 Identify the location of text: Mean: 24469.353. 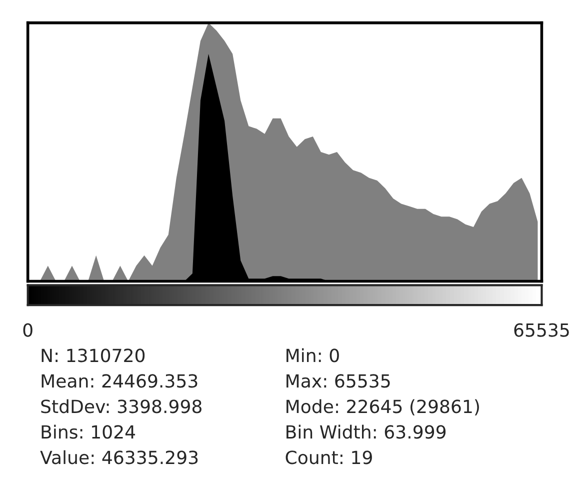
(120, 381).